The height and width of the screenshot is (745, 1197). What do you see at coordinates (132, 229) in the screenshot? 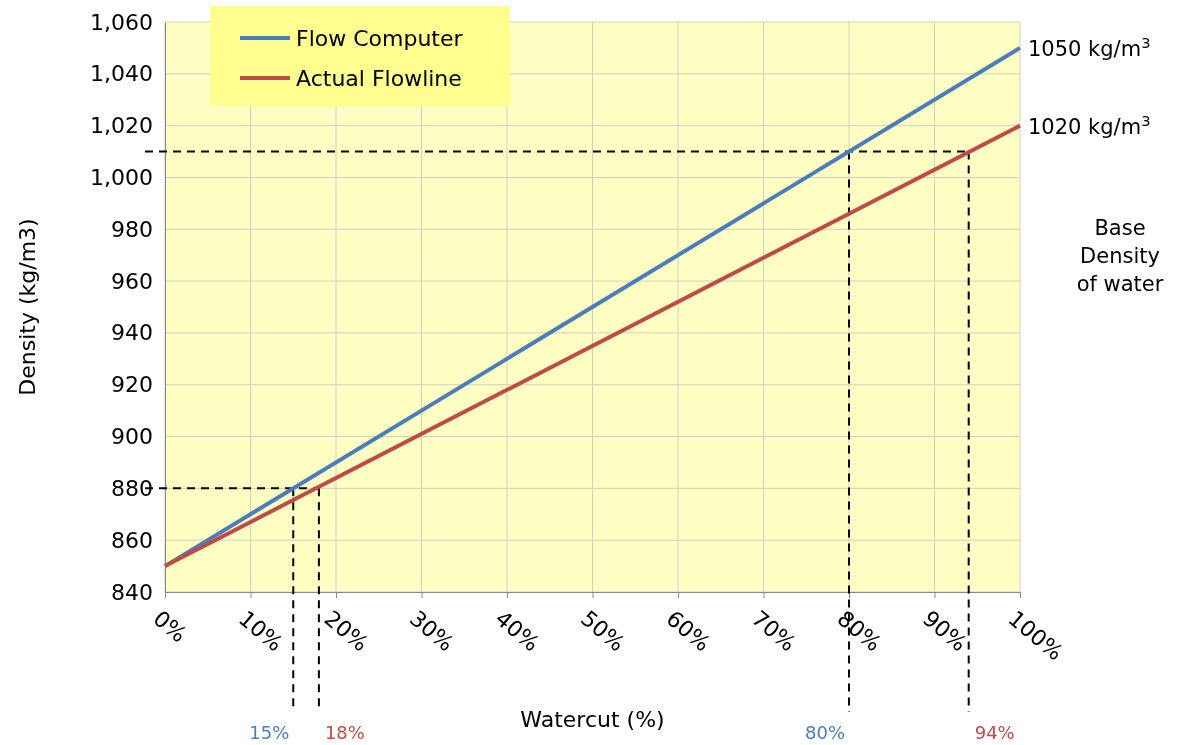
I see `y-tick-label: 980` at bounding box center [132, 229].